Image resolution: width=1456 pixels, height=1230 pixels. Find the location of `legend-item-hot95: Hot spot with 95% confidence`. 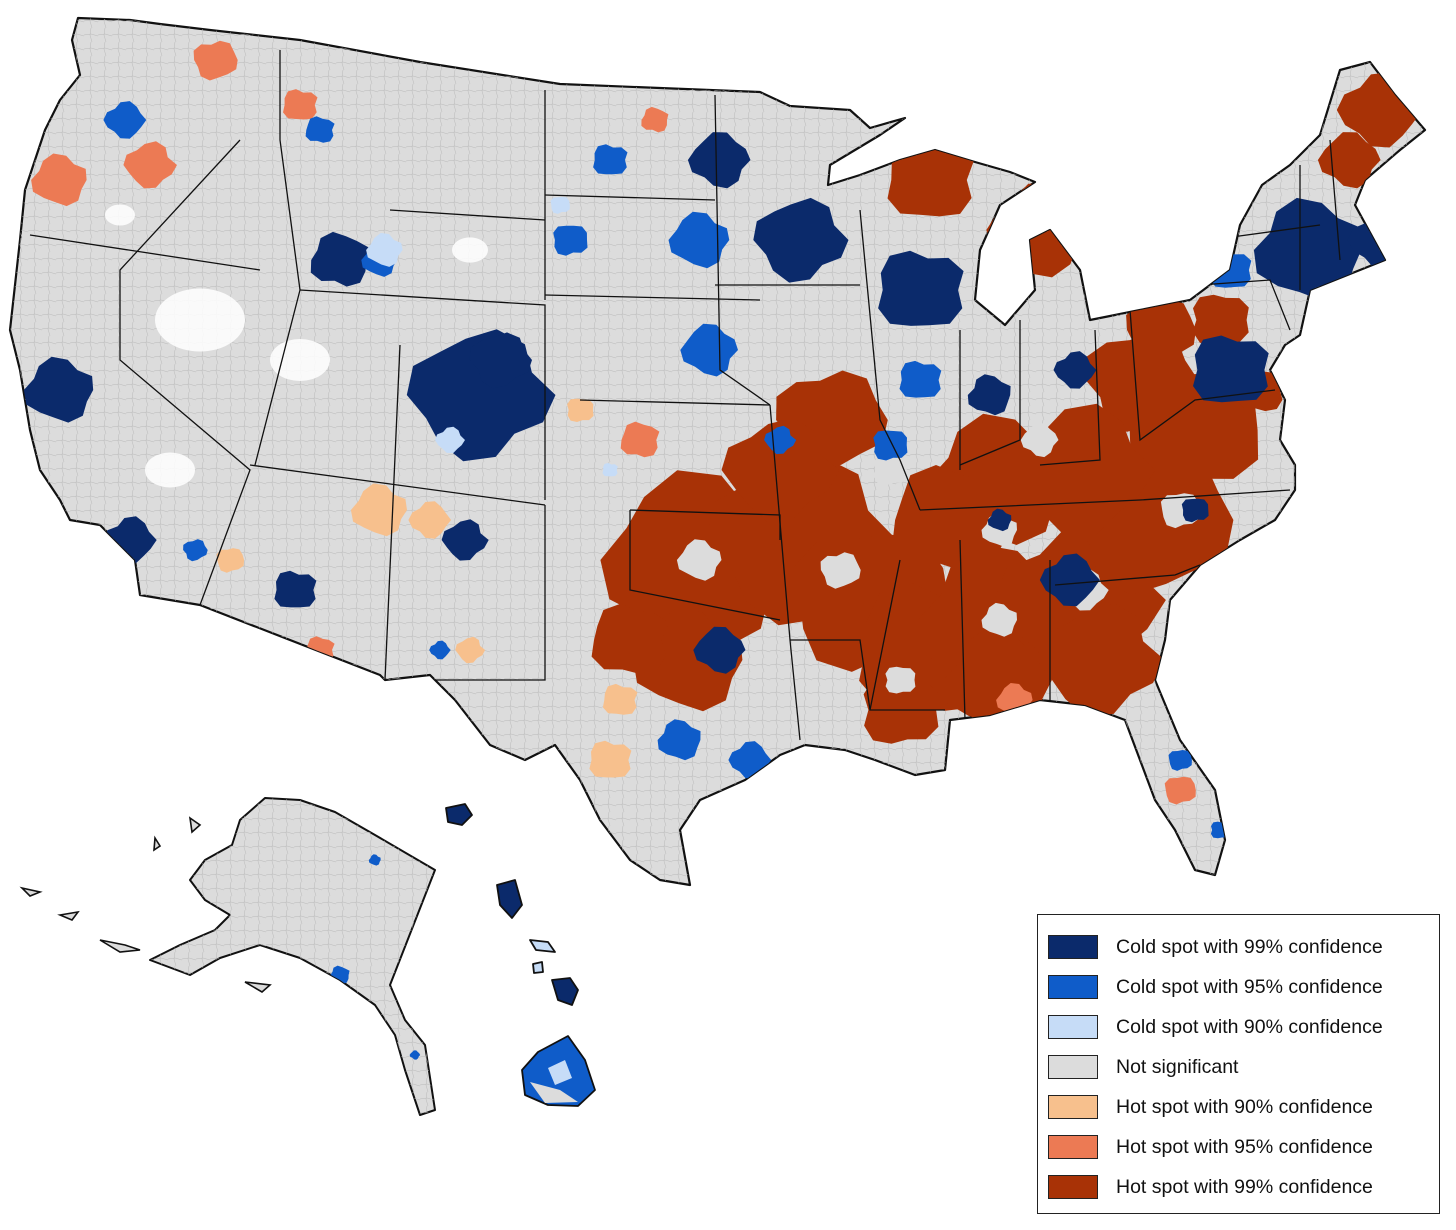

legend-item-hot95: Hot spot with 95% confidence is located at coordinates (1243, 1147).